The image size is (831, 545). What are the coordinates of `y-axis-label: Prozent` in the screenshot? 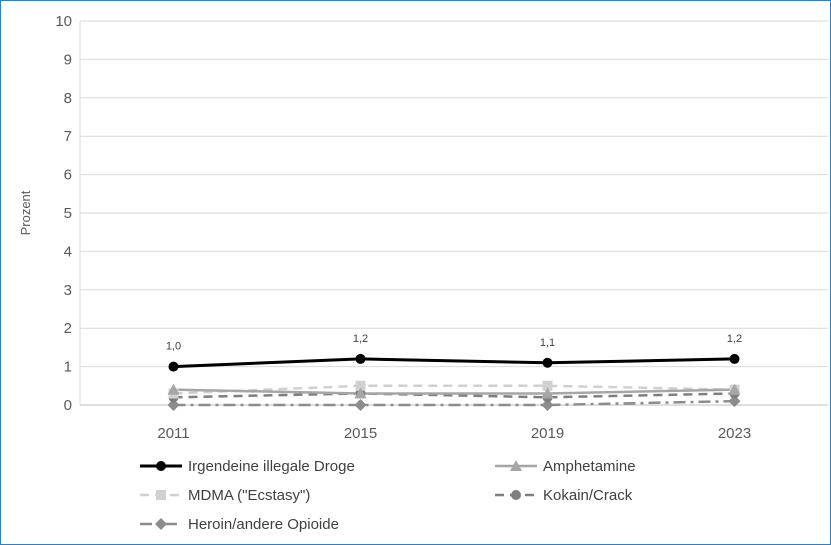 It's located at (25, 212).